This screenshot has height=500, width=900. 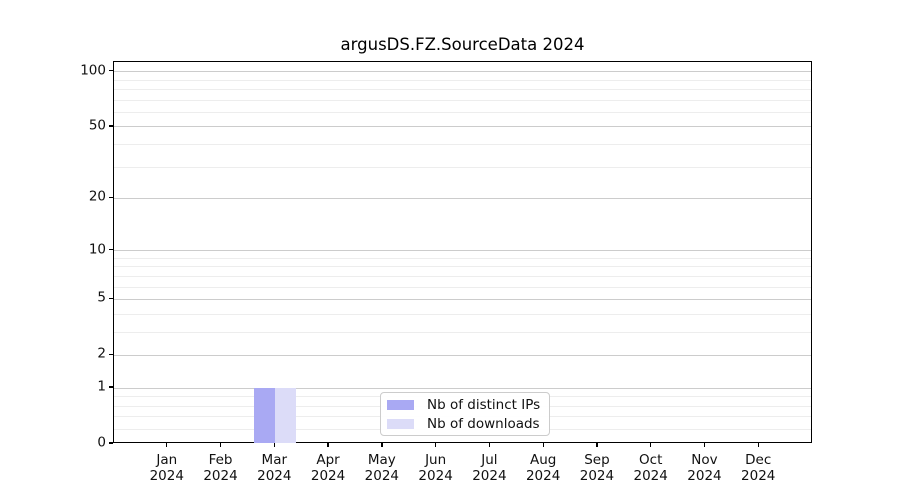 What do you see at coordinates (704, 468) in the screenshot?
I see `x-tick-label-nov: Nov 2024` at bounding box center [704, 468].